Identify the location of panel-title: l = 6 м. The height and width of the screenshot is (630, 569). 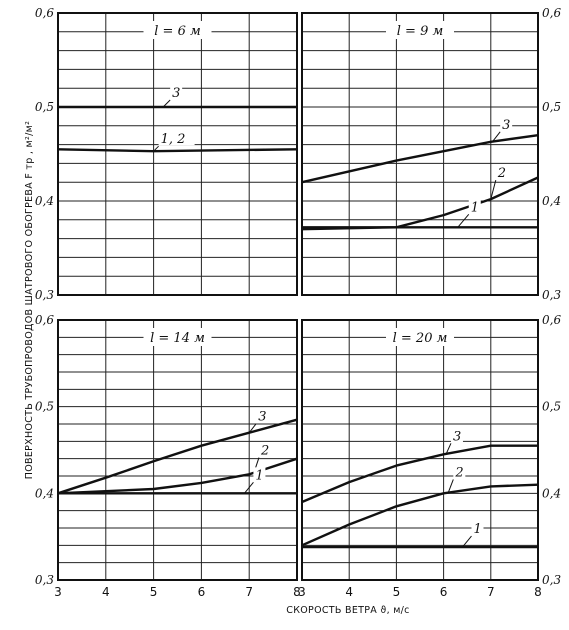
(177, 31).